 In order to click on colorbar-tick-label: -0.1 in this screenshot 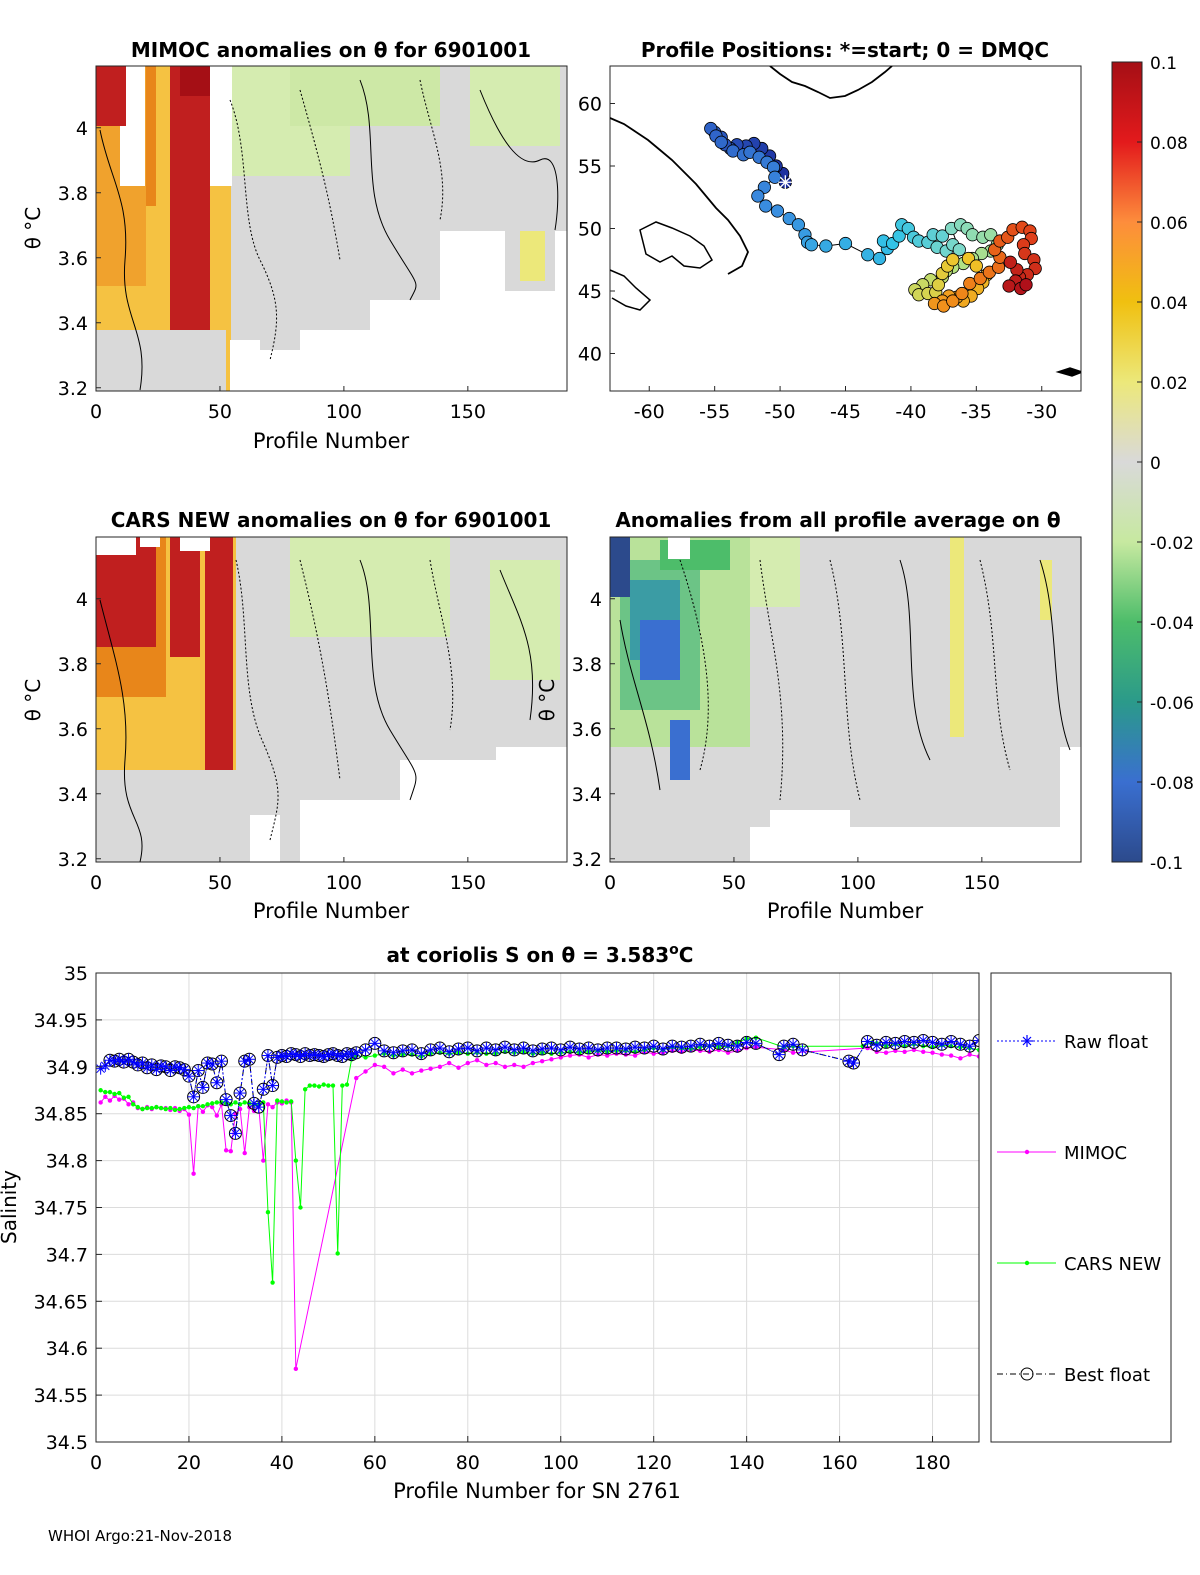, I will do `click(1166, 864)`.